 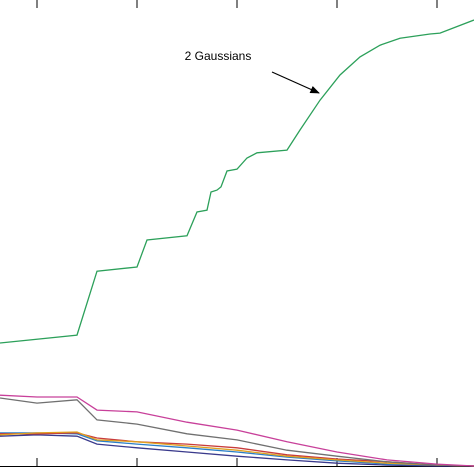 What do you see at coordinates (295, 82) in the screenshot?
I see `annotation-arrow` at bounding box center [295, 82].